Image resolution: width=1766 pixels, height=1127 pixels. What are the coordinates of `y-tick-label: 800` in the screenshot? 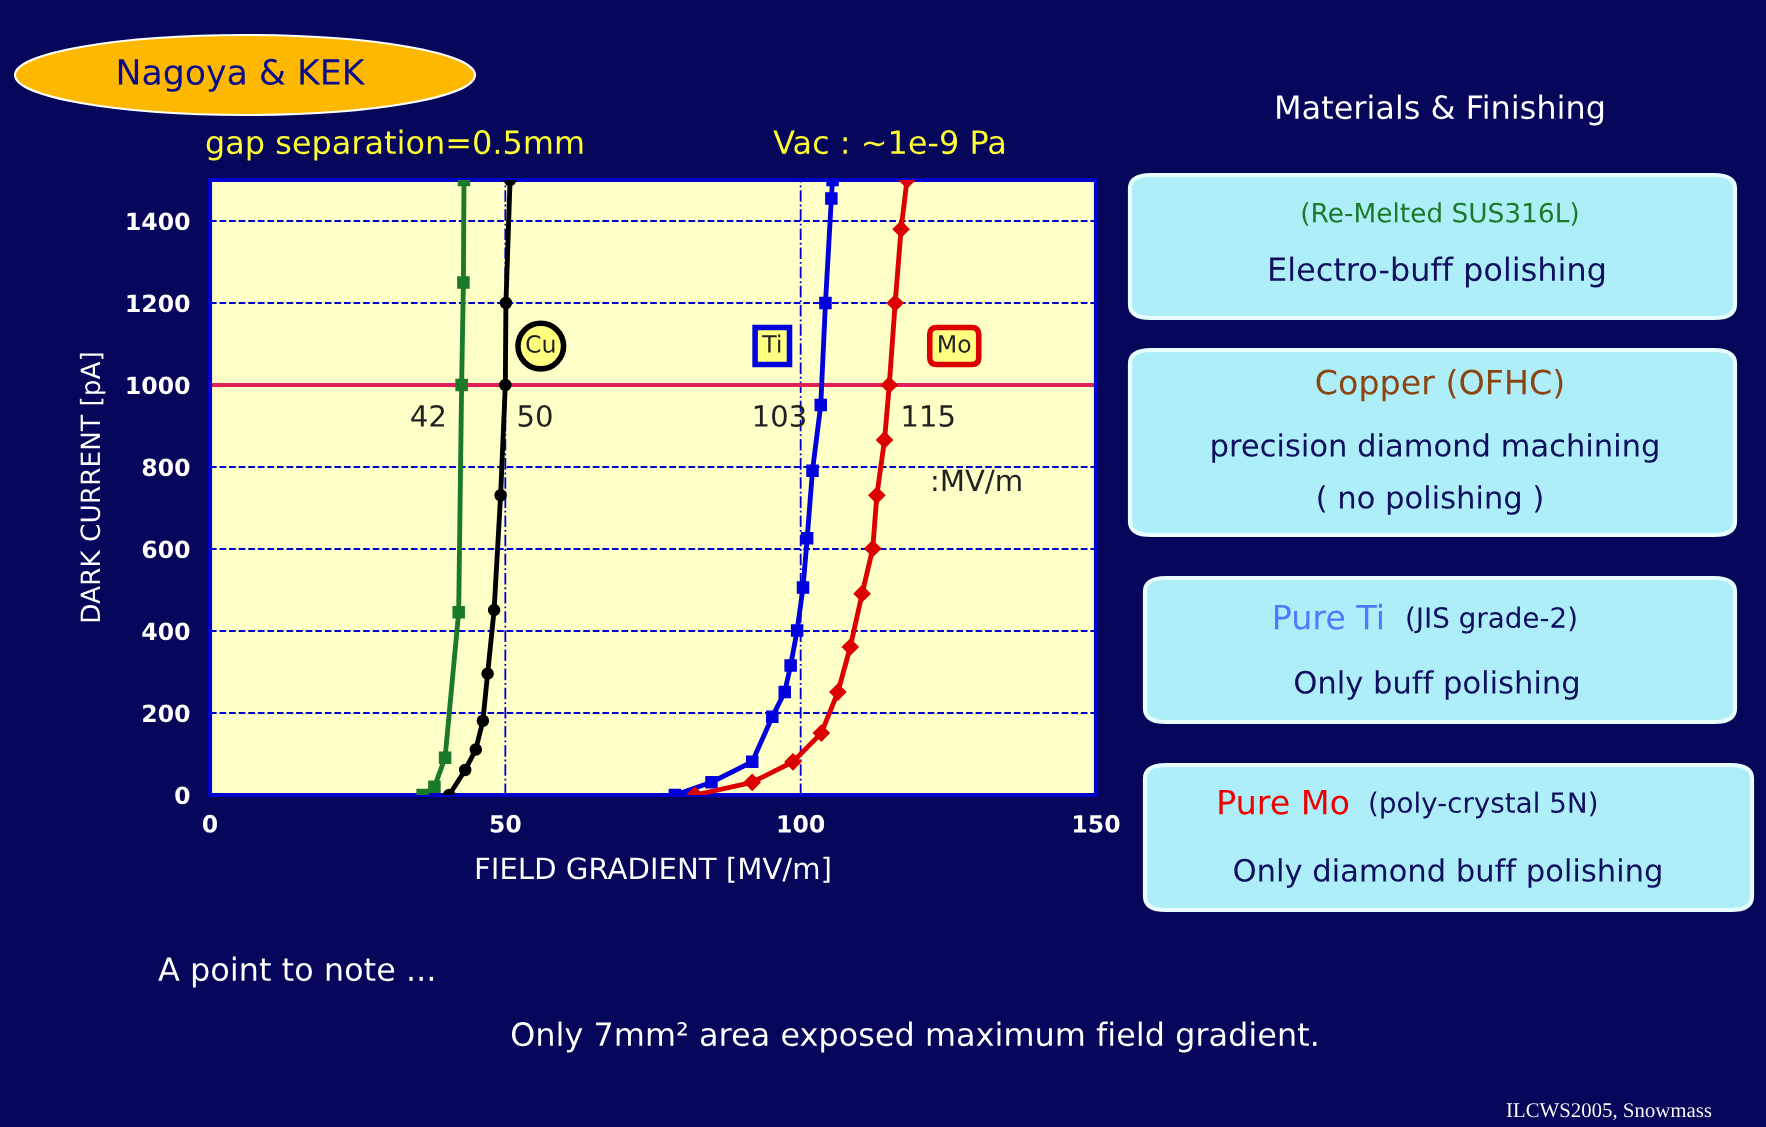 It's located at (166, 467).